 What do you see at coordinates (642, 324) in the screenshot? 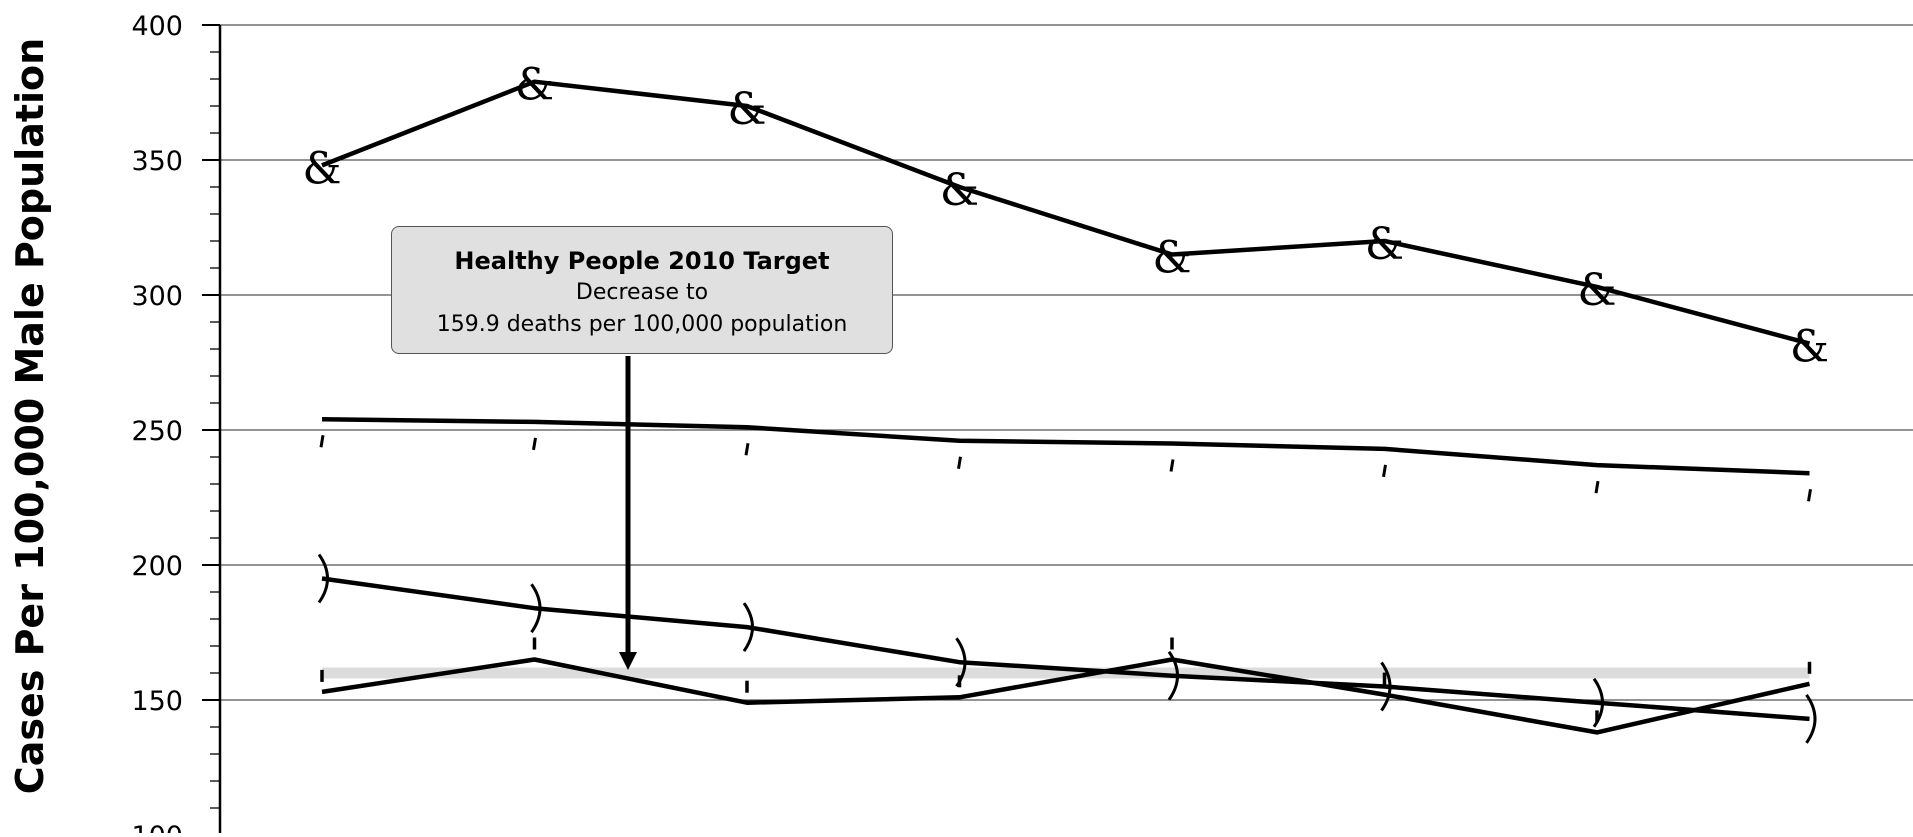
I see `target-annotation-line2: 159.9 deaths per 100,000 population` at bounding box center [642, 324].